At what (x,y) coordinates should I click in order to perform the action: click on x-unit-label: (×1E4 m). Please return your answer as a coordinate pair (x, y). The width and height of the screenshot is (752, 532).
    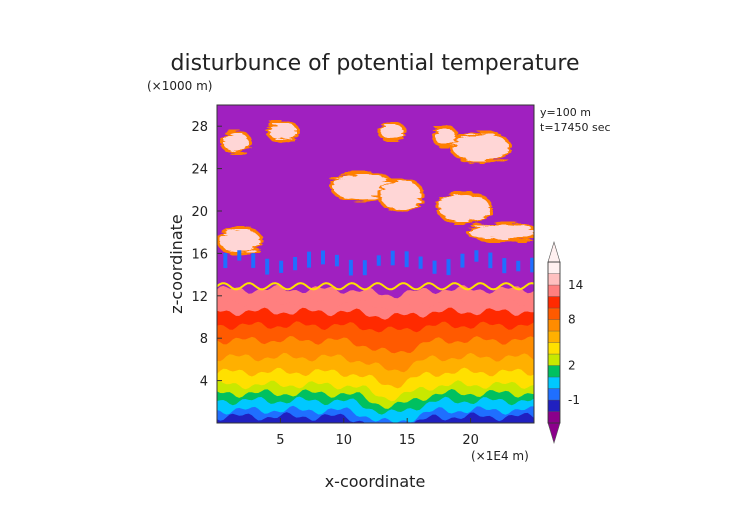
    Looking at the image, I should click on (500, 456).